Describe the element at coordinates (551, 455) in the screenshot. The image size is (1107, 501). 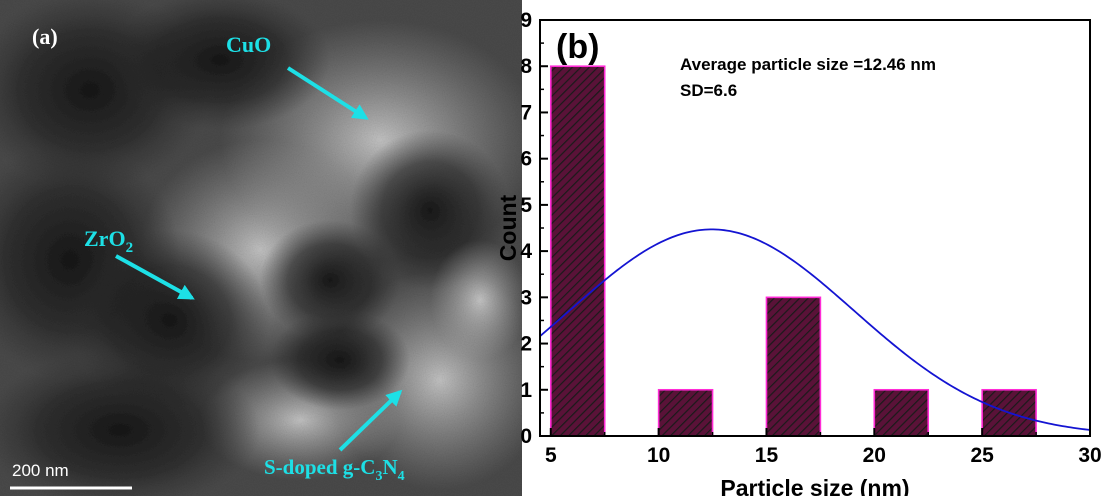
I see `x-tick-label: 5` at that location.